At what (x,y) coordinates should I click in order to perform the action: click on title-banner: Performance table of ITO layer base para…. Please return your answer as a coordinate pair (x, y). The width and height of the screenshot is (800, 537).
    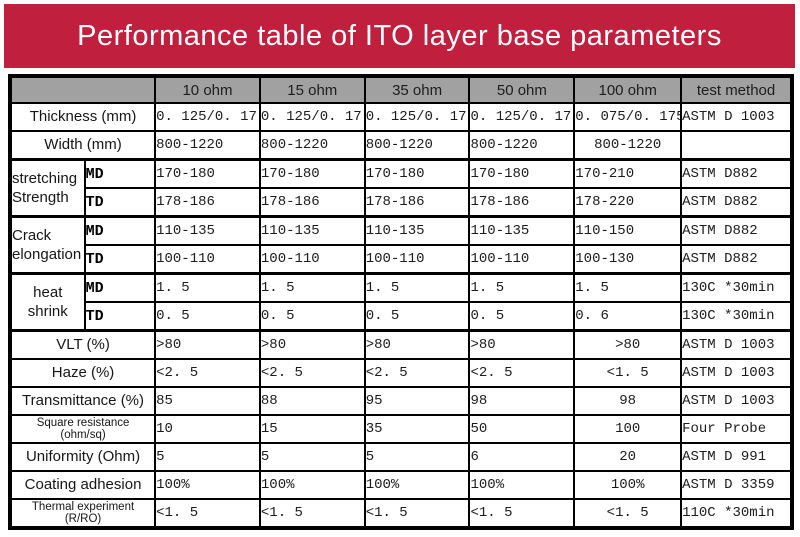
    Looking at the image, I should click on (399, 36).